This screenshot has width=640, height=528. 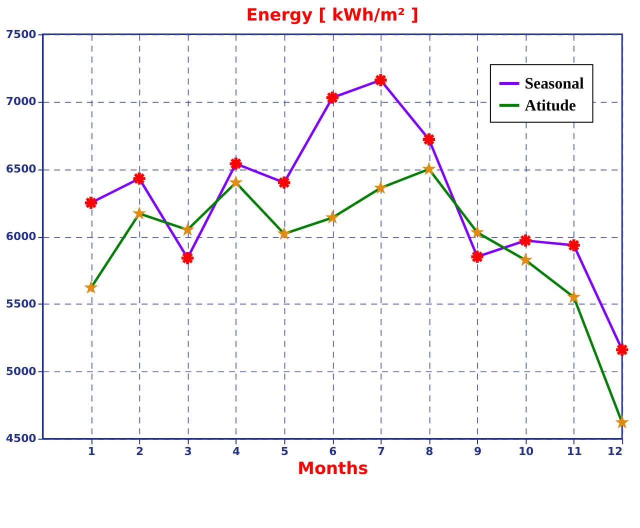 What do you see at coordinates (381, 451) in the screenshot?
I see `x-tick-label: 7` at bounding box center [381, 451].